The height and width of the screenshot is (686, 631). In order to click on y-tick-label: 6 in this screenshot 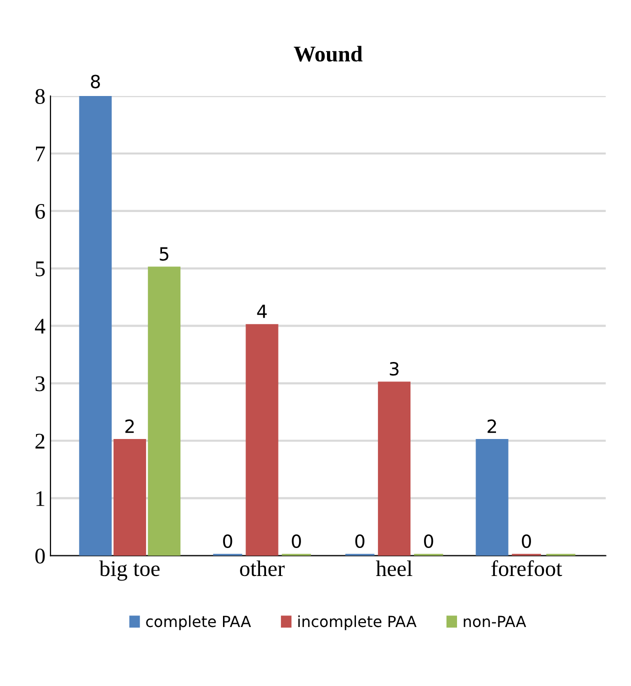, I will do `click(40, 211)`.